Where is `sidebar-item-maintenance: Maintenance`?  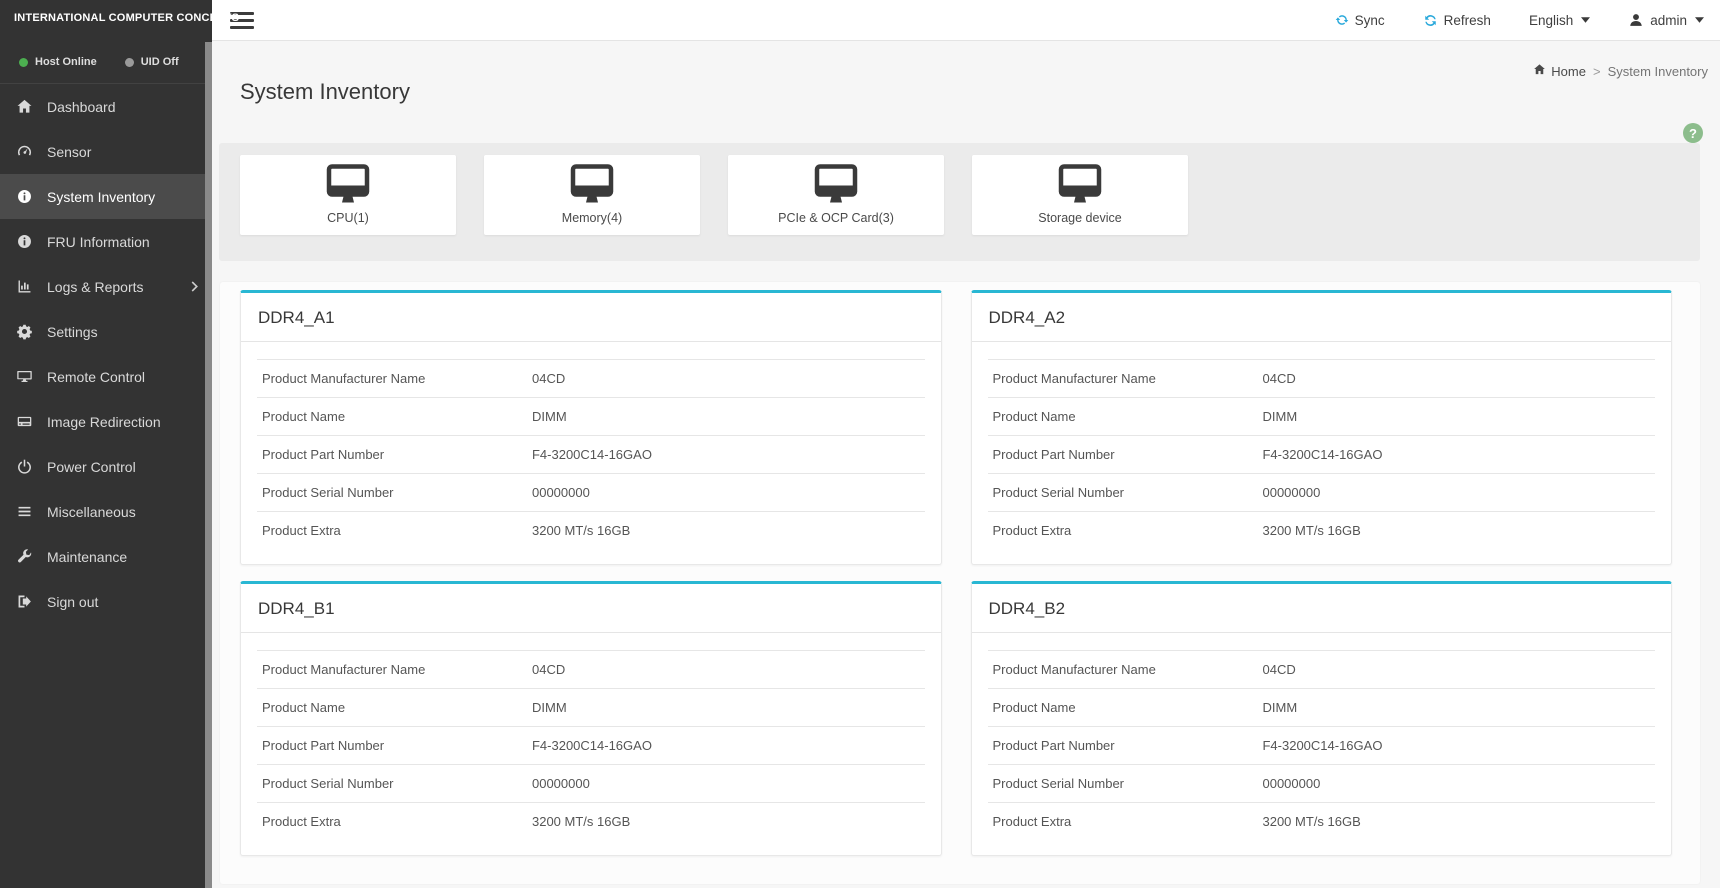 sidebar-item-maintenance: Maintenance is located at coordinates (106, 556).